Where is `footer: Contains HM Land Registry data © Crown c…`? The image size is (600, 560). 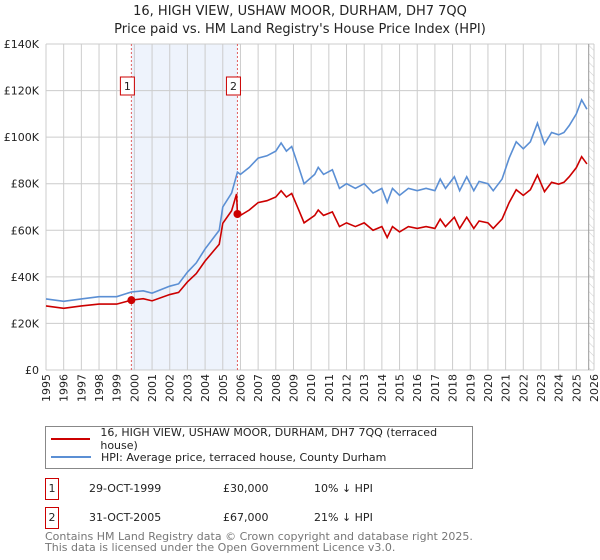 footer: Contains HM Land Registry data © Crown c… is located at coordinates (259, 542).